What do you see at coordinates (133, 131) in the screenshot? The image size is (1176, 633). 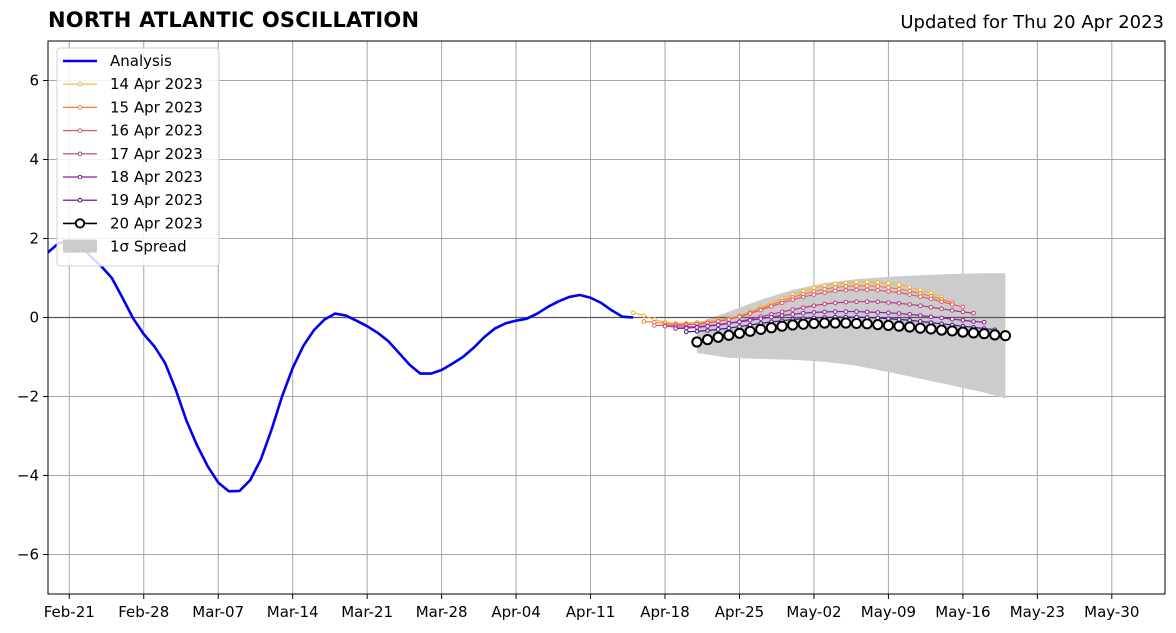 I see `legend-item-forecast: 16 Apr 2023` at bounding box center [133, 131].